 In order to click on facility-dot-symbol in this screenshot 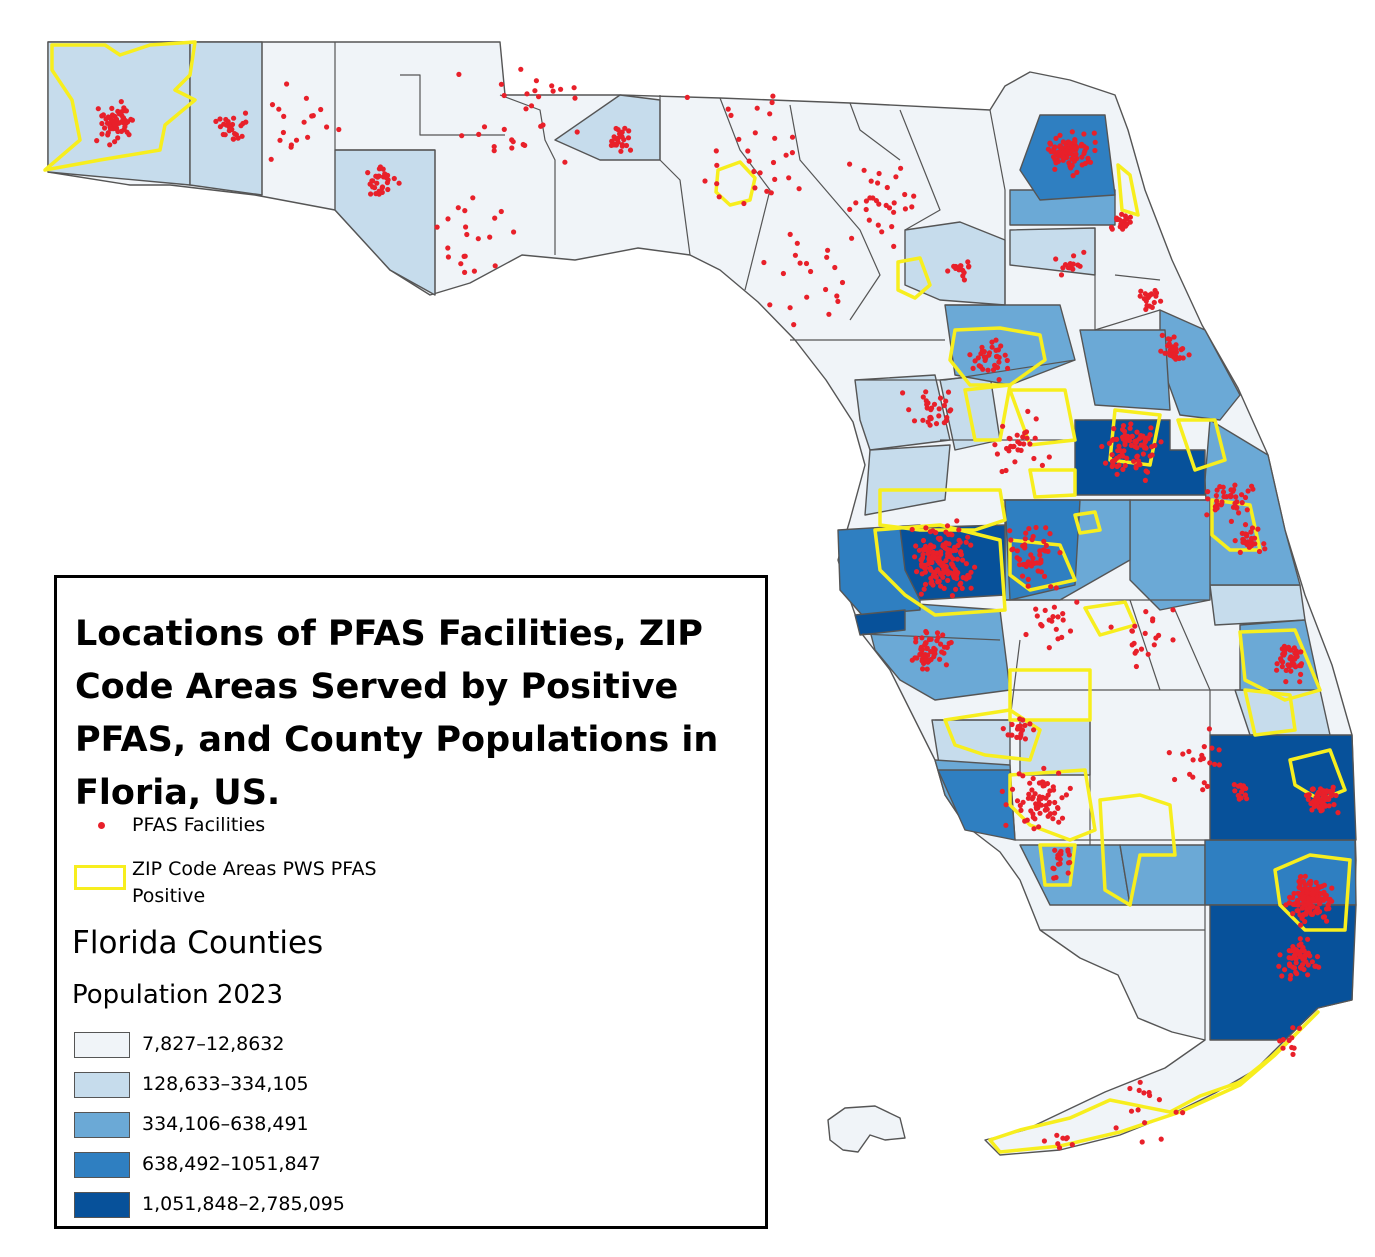, I will do `click(101, 825)`.